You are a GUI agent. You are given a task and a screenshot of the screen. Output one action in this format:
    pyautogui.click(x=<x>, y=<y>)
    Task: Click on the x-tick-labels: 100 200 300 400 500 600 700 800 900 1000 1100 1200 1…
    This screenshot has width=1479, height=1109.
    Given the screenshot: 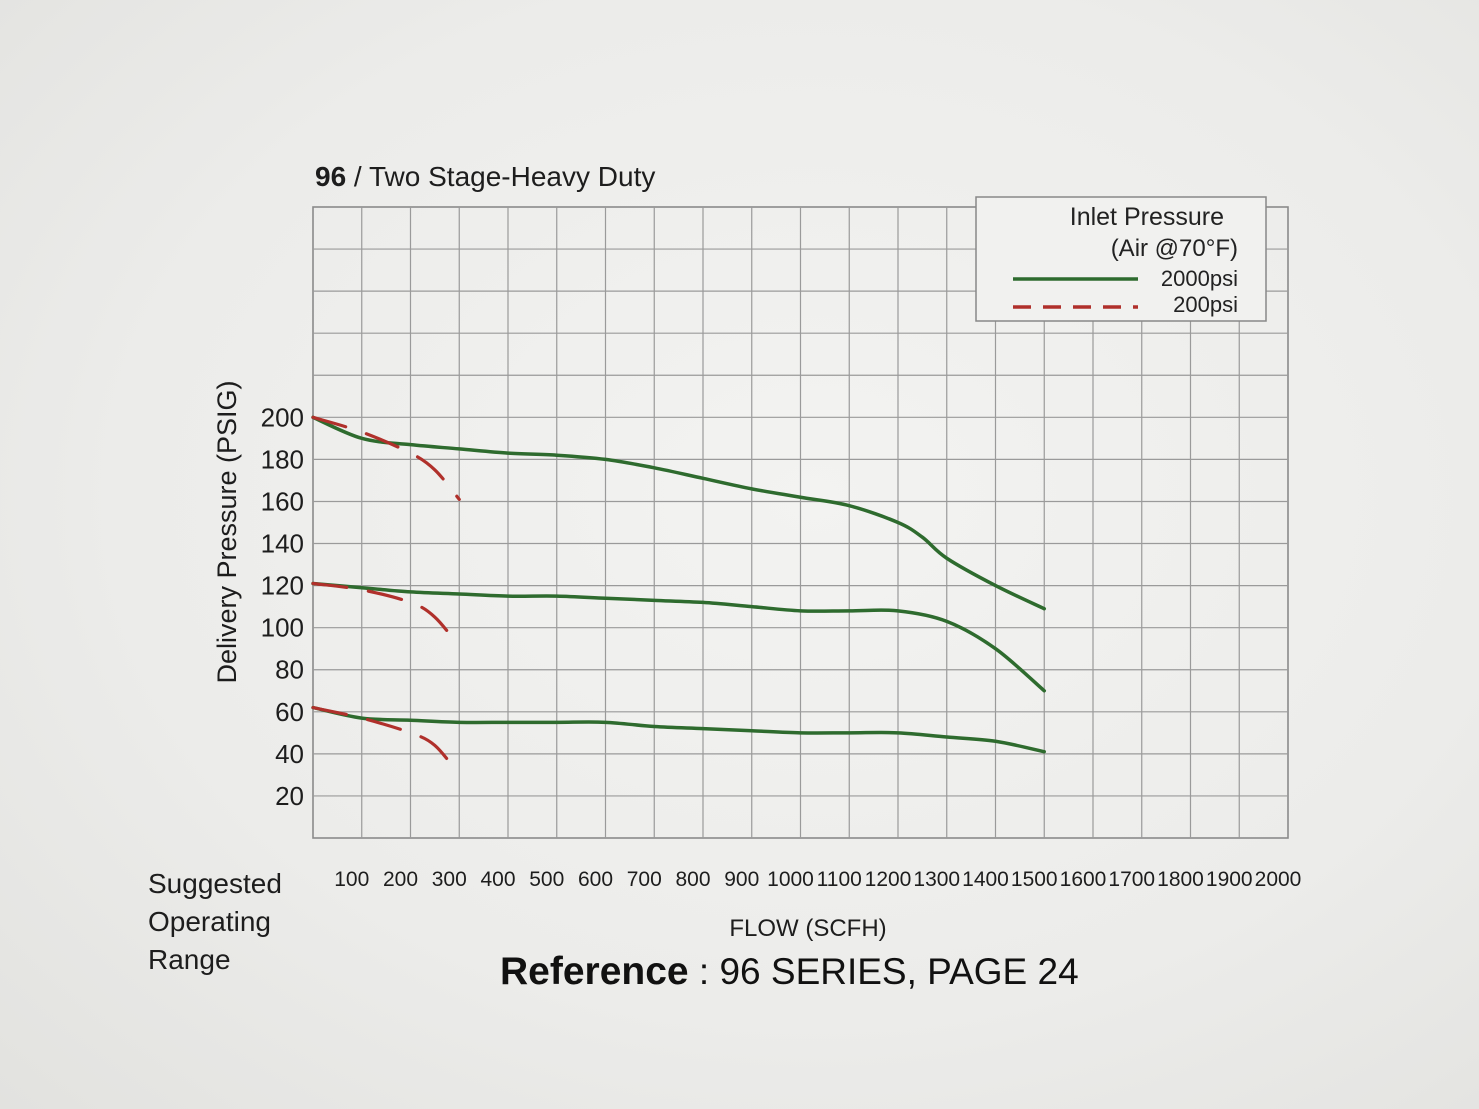 What is the action you would take?
    pyautogui.click(x=817, y=879)
    